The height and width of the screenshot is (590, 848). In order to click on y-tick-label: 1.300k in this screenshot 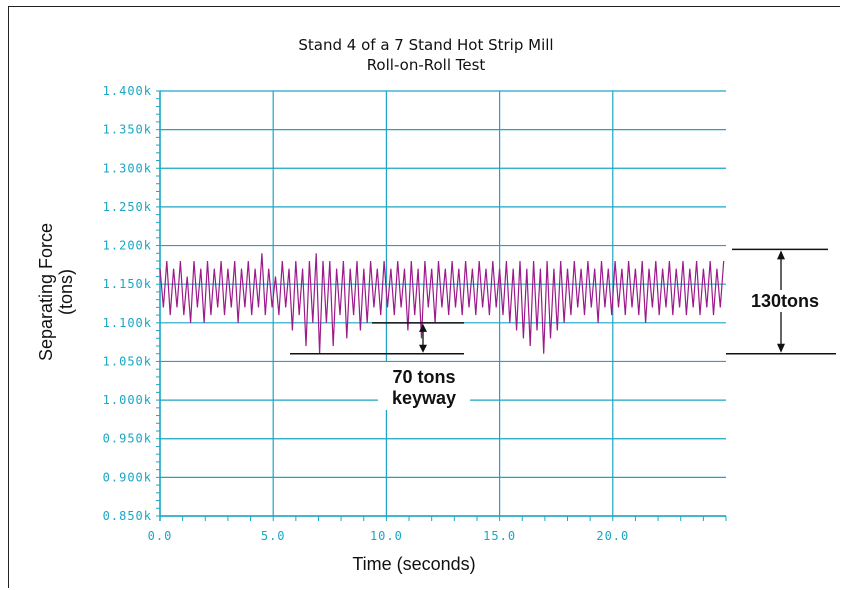, I will do `click(127, 168)`.